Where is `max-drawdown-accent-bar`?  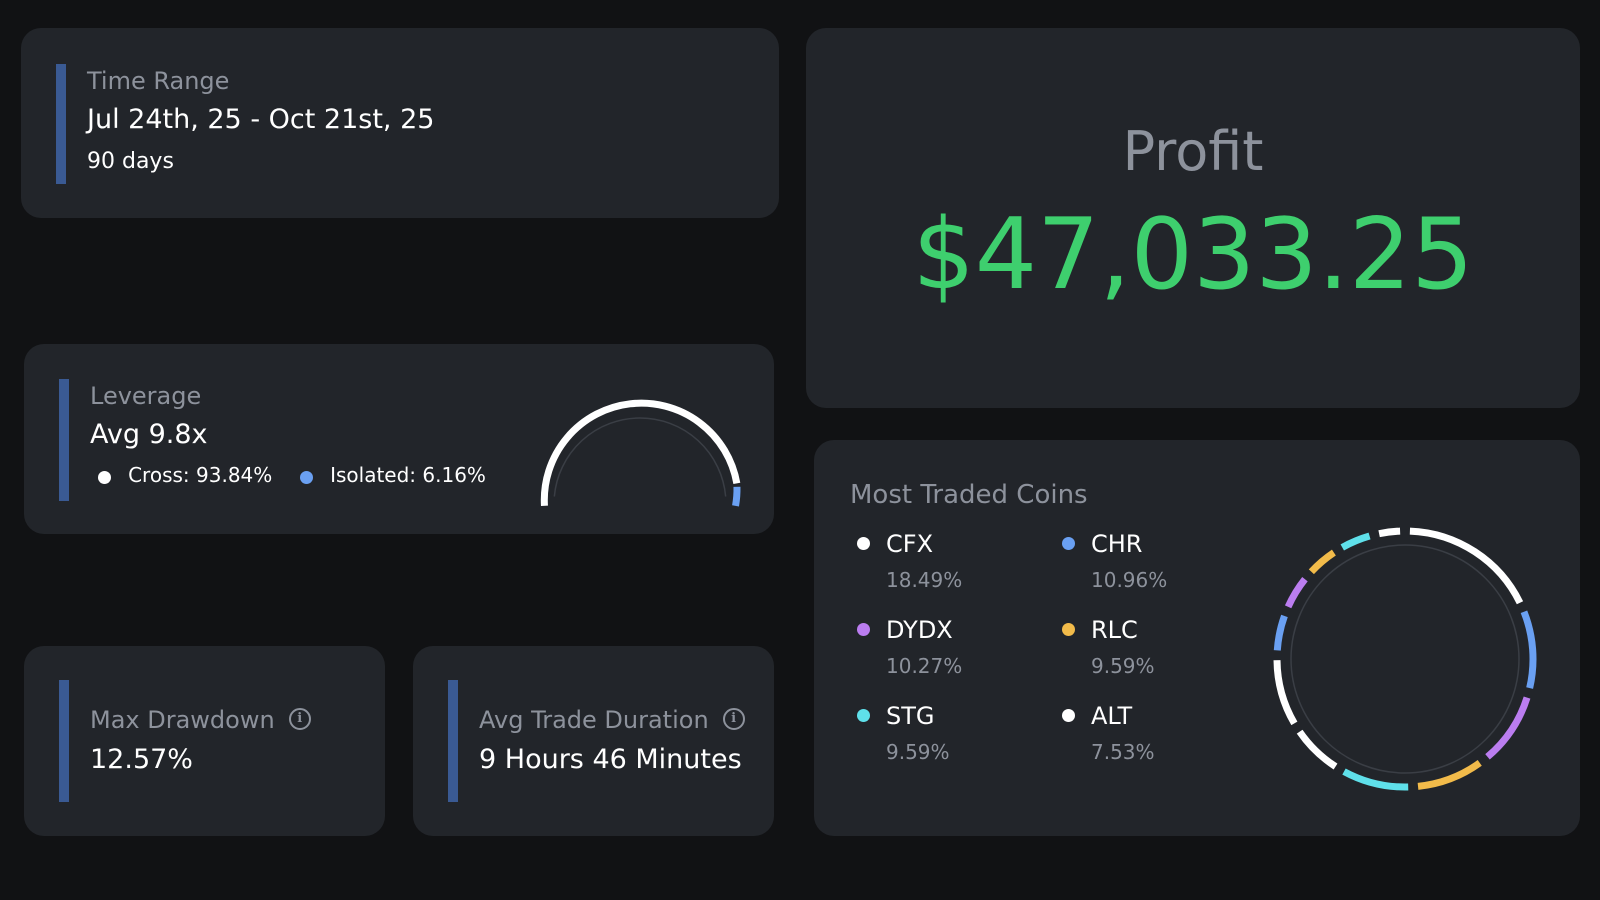
max-drawdown-accent-bar is located at coordinates (64, 741).